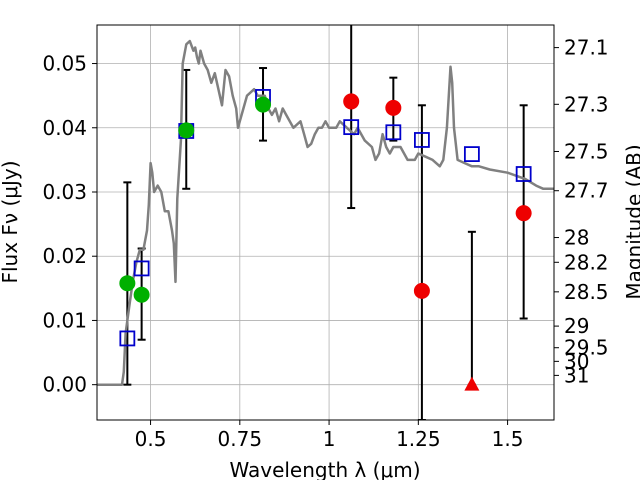  Describe the element at coordinates (586, 348) in the screenshot. I see `y2-tick-label: 29.5` at that location.